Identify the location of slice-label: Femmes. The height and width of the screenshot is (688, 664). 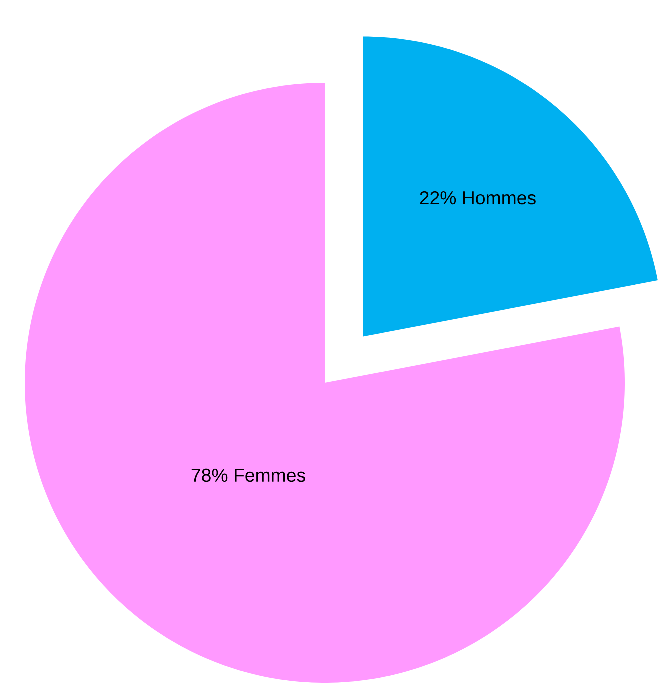
(270, 475).